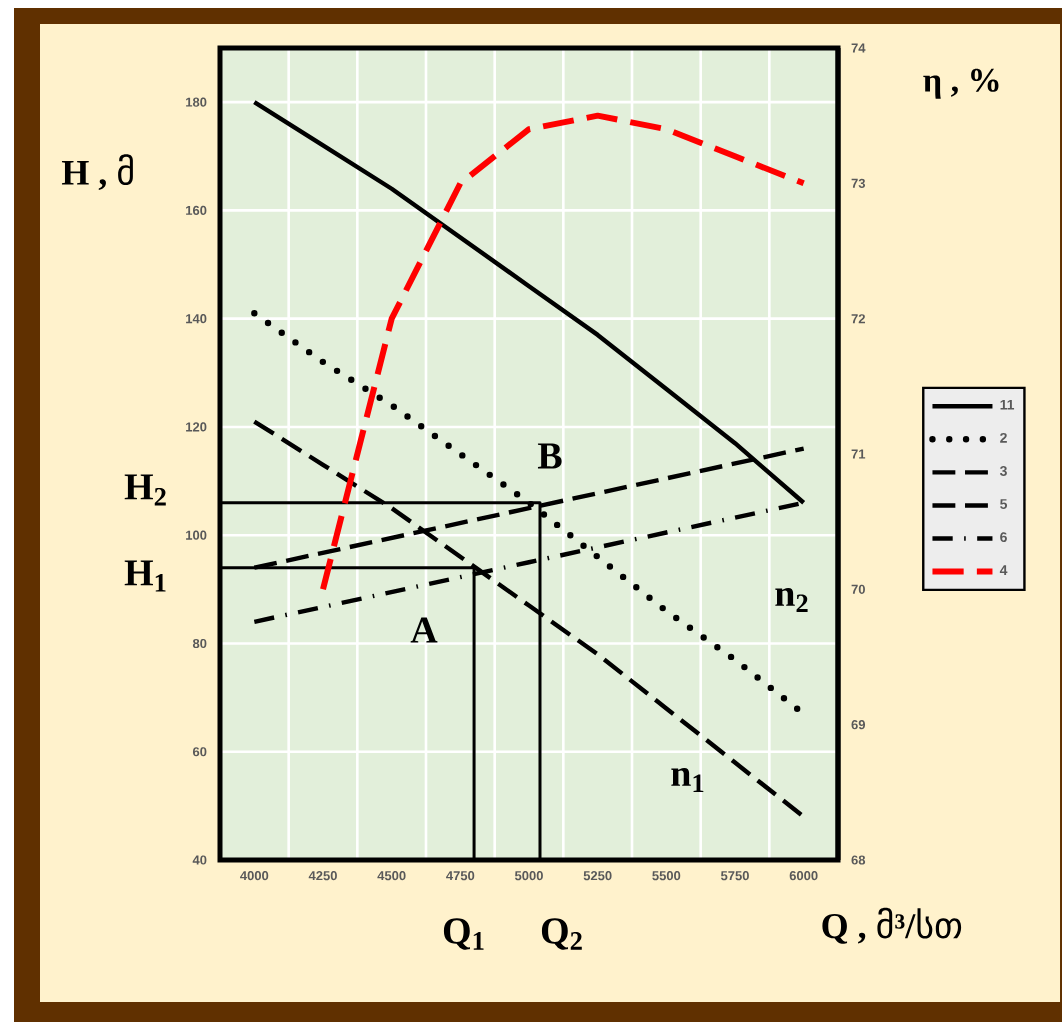  I want to click on annotation: B, so click(549, 456).